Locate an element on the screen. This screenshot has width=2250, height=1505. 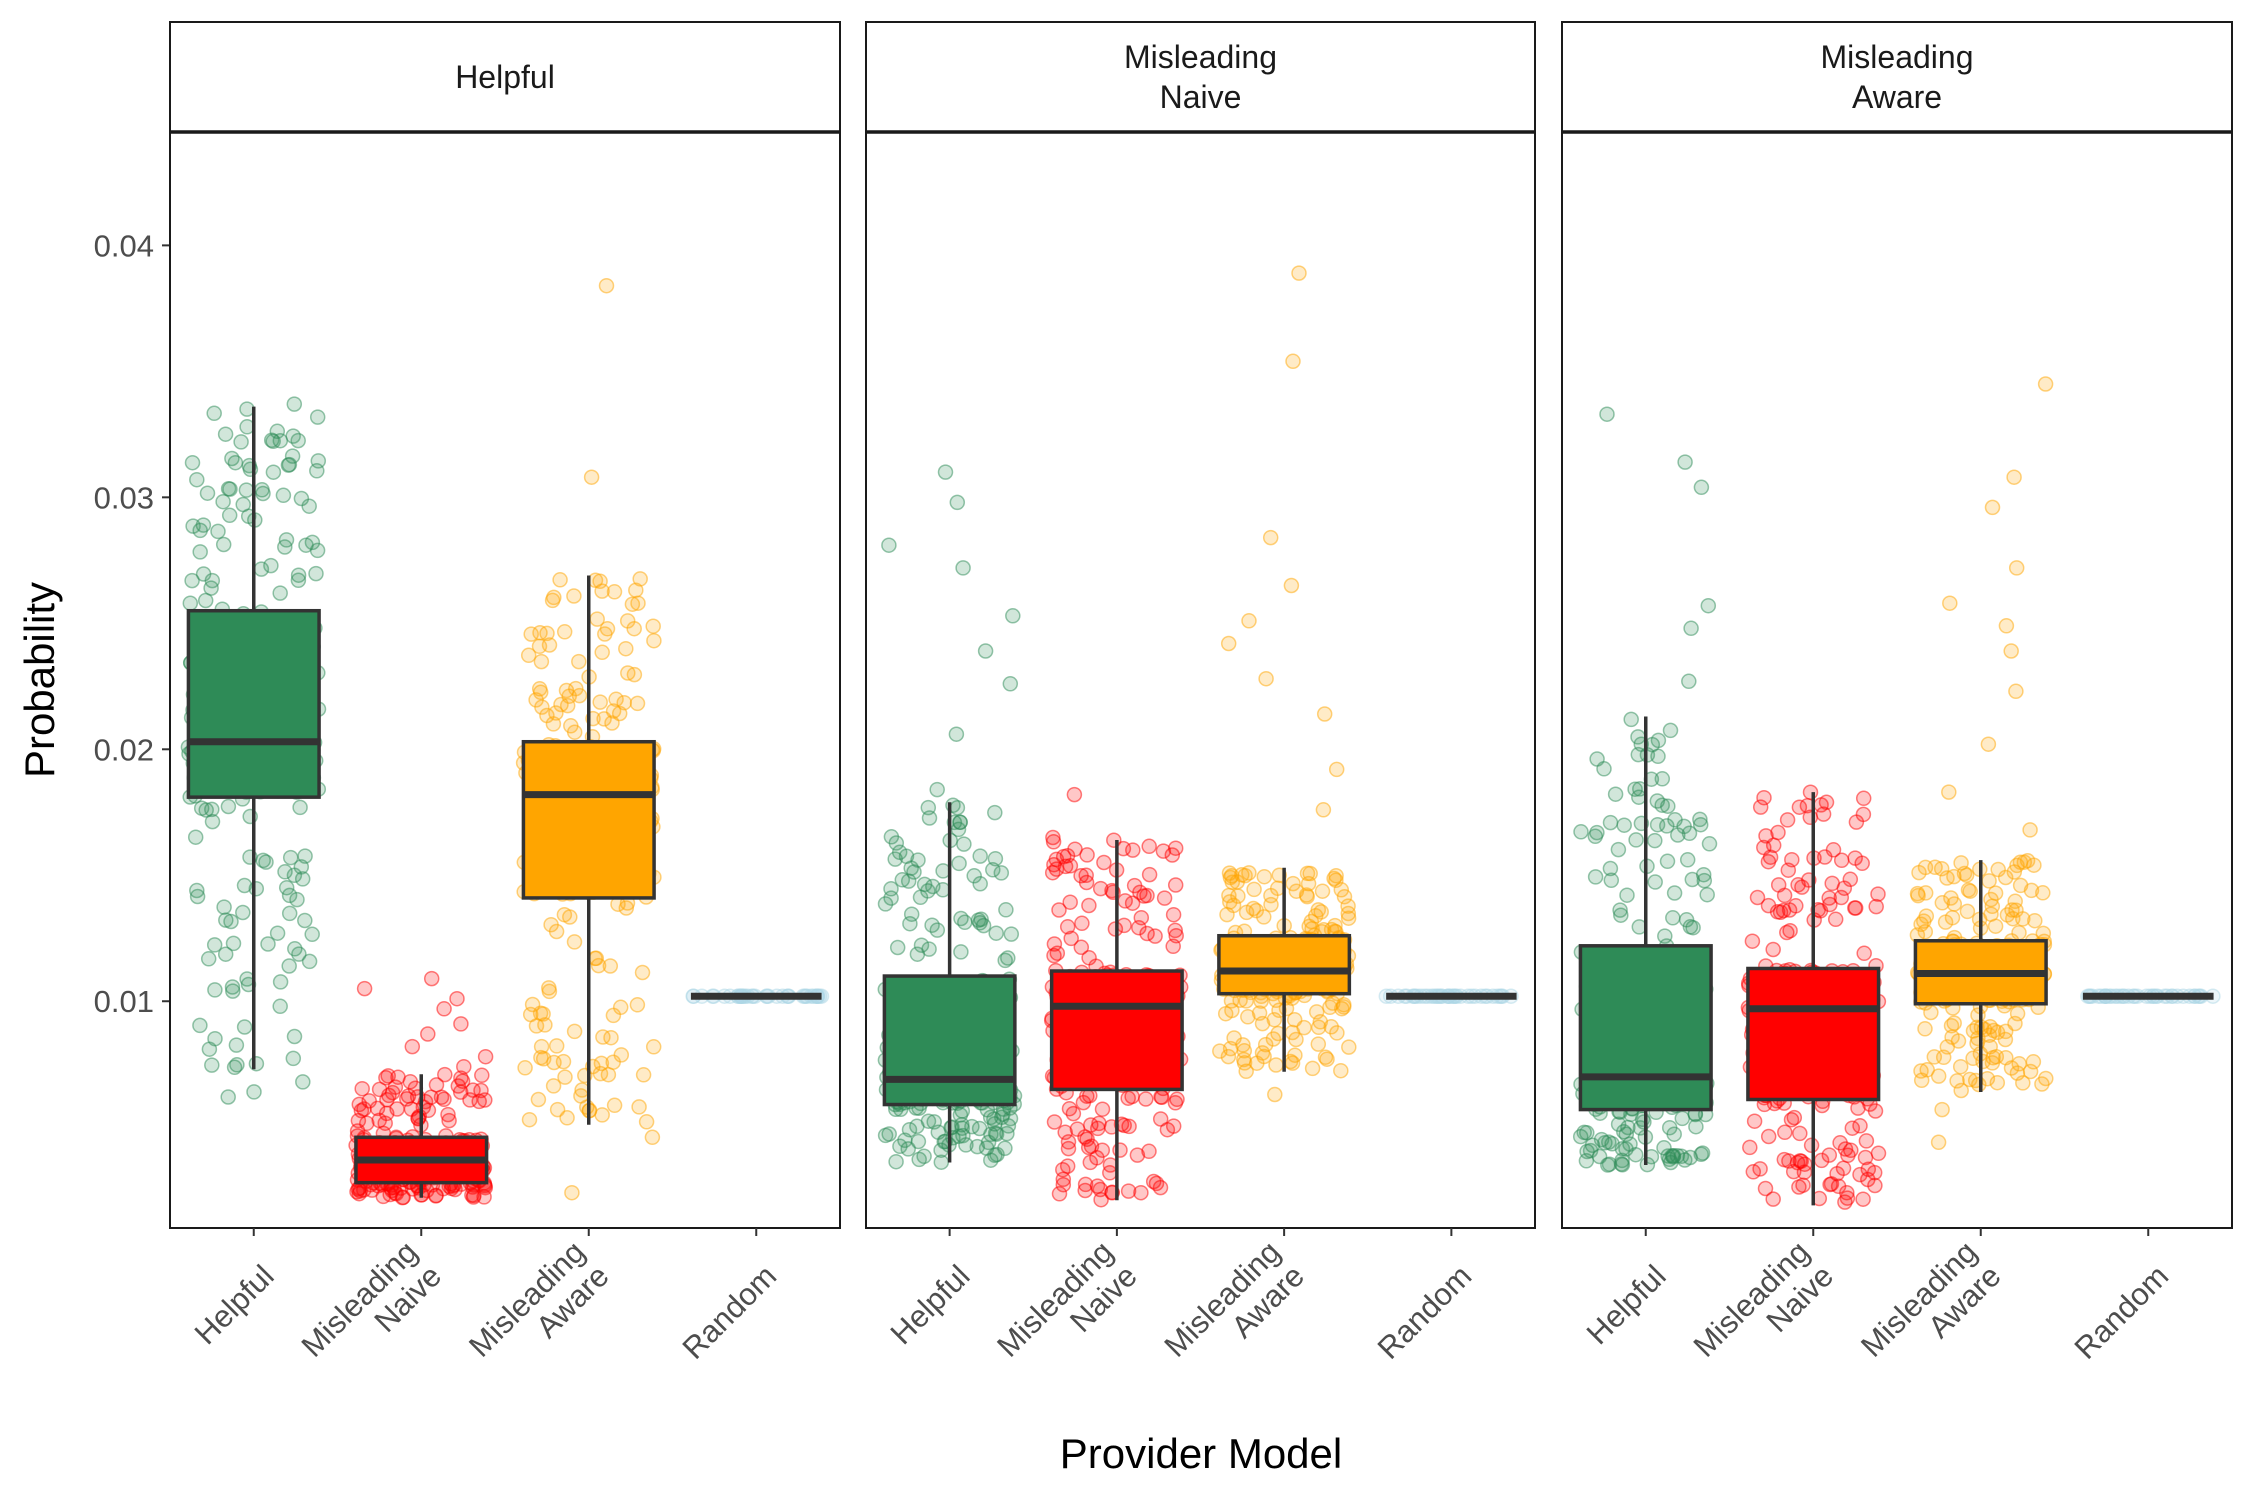
box-aware is located at coordinates (1284, 964).